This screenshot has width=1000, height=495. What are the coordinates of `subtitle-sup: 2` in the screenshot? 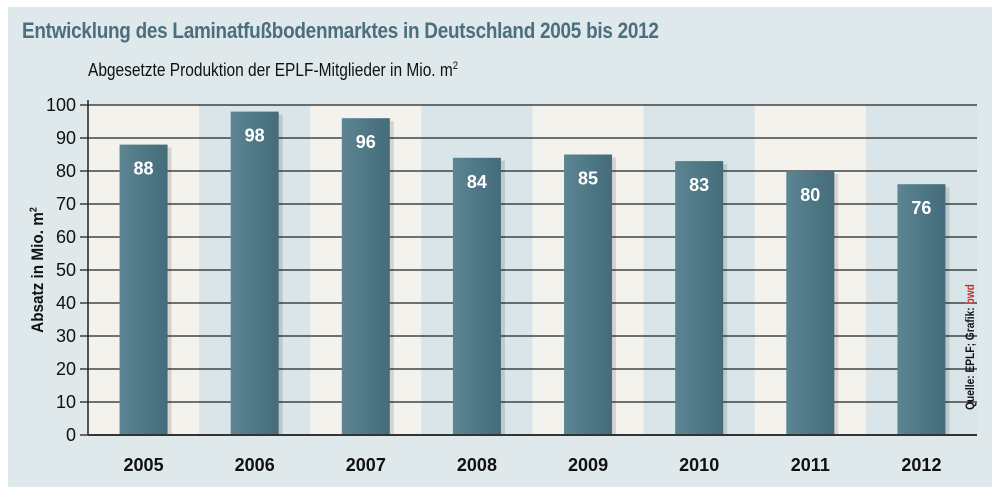 It's located at (455, 66).